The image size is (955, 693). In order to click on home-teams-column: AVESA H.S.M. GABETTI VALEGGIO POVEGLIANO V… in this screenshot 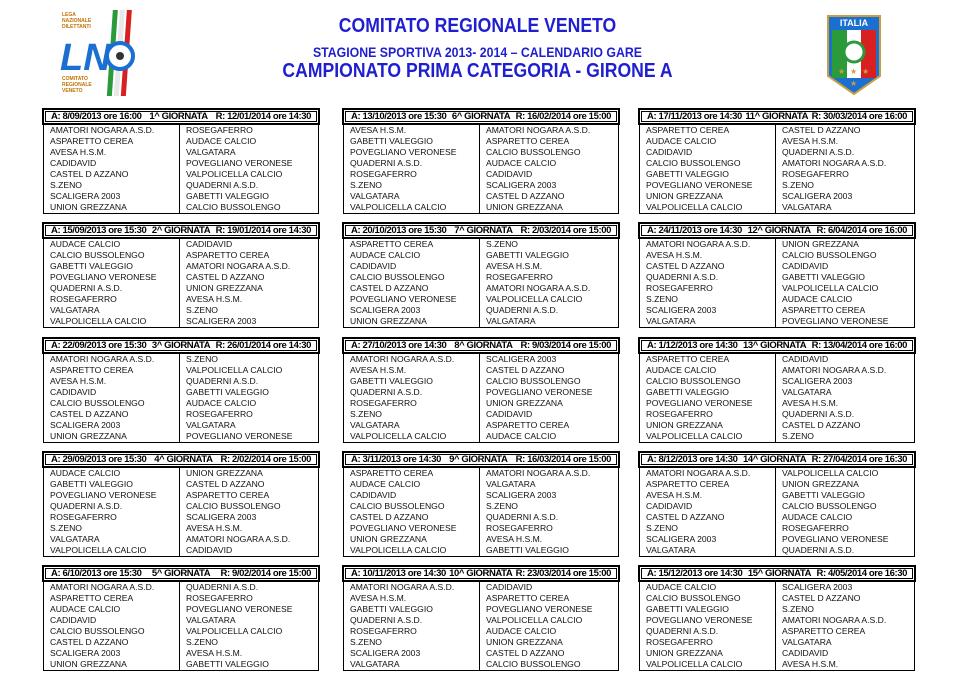, I will do `click(412, 169)`.